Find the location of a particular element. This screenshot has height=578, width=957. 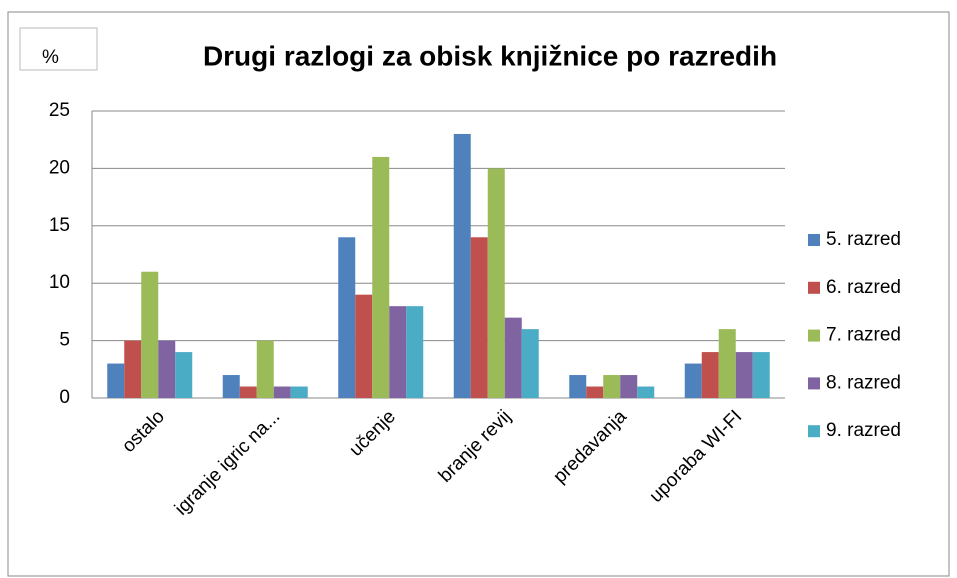

y-label-box is located at coordinates (58, 49).